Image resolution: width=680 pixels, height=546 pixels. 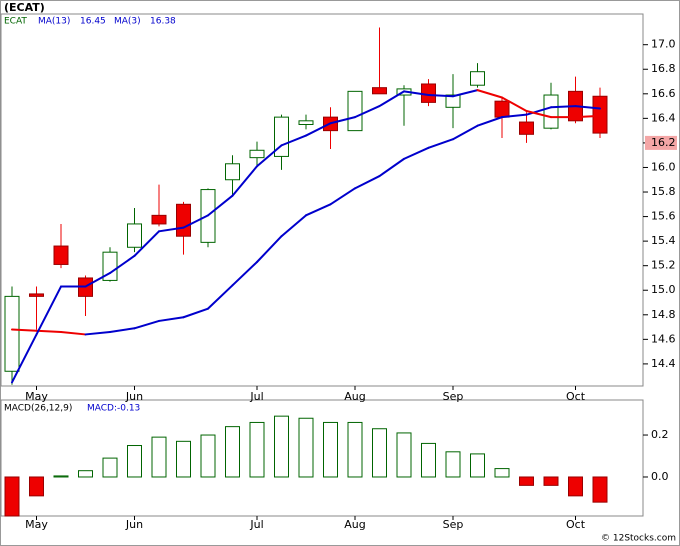 I want to click on last-price-label: 16.2, so click(x=663, y=142).